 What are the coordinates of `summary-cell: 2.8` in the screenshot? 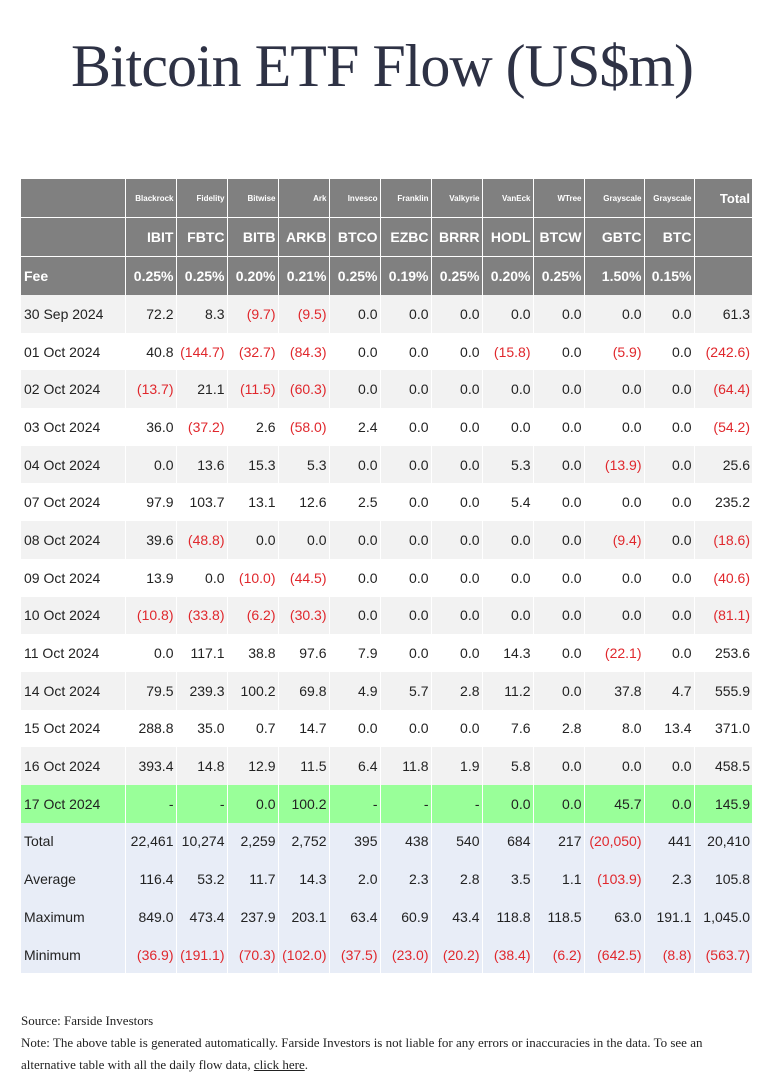 It's located at (457, 879).